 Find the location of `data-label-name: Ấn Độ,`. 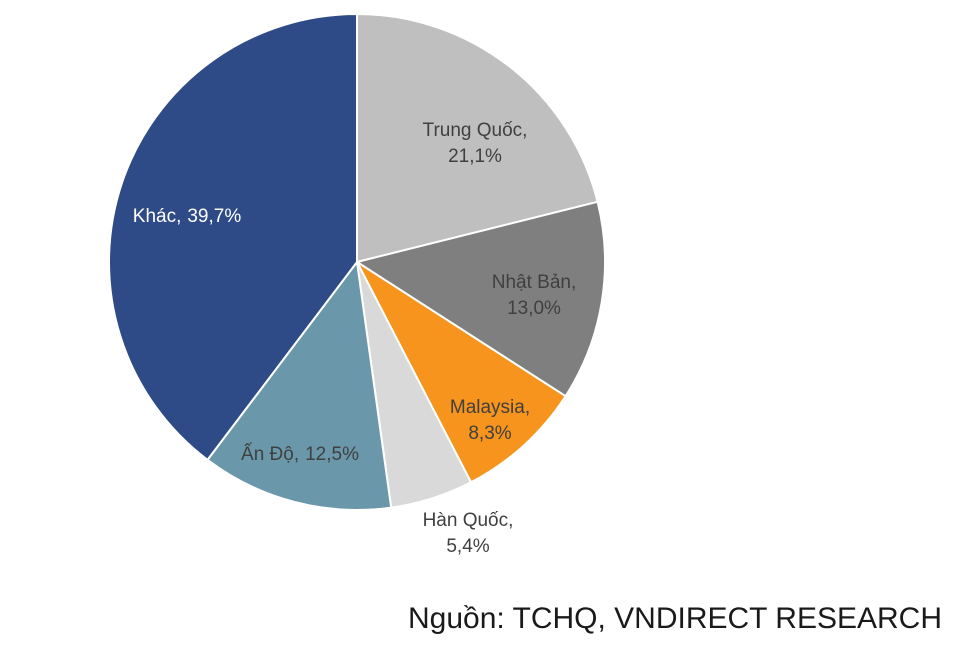

data-label-name: Ấn Độ, is located at coordinates (270, 454).